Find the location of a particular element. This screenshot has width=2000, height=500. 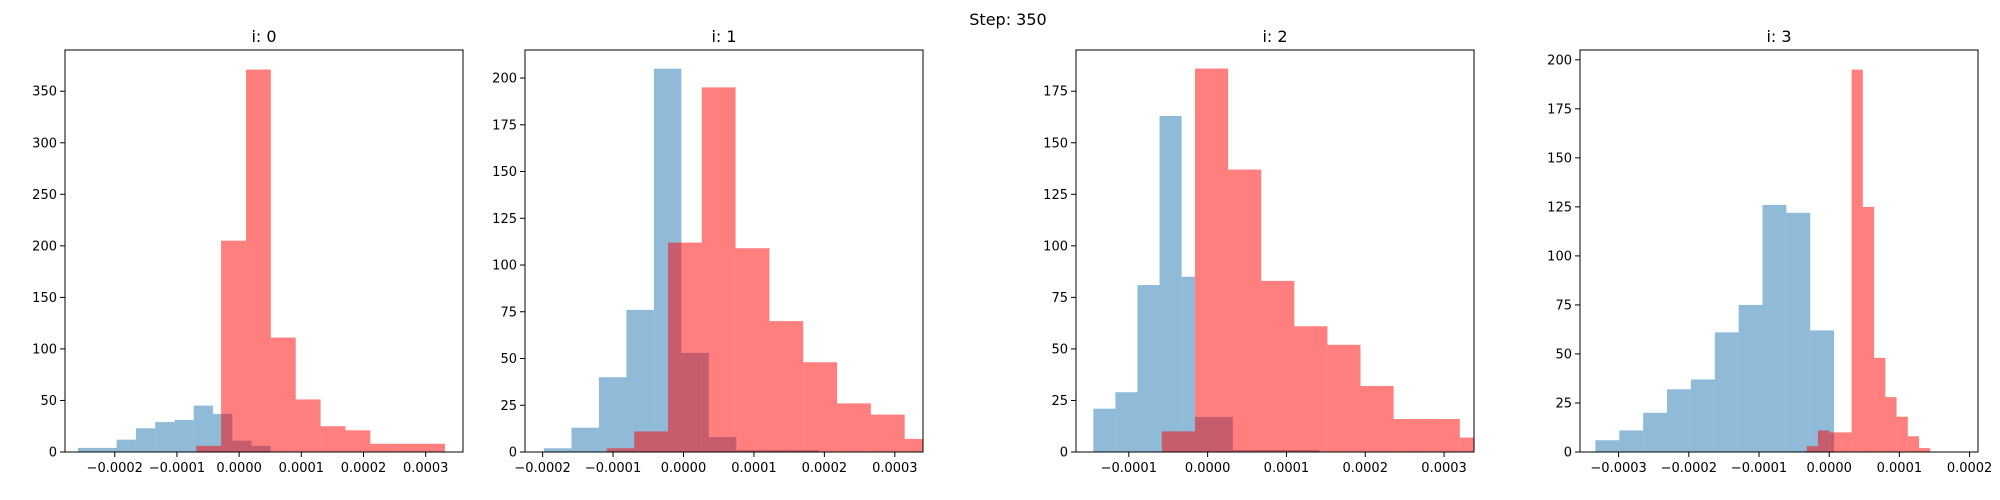

x-tick-label: −0.0003 is located at coordinates (1618, 468).